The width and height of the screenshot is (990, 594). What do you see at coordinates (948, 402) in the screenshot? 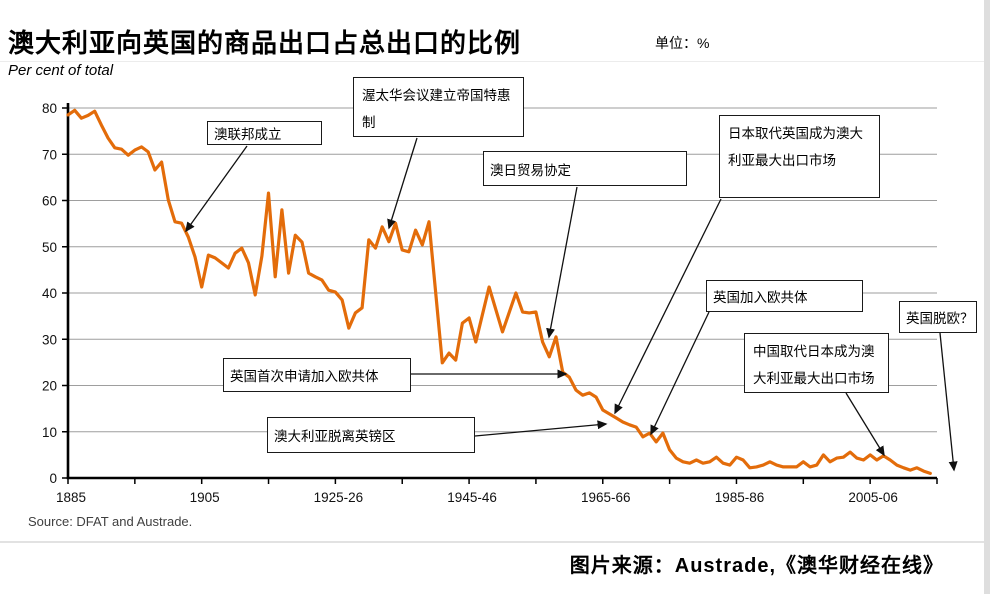
I see `annotation-arrow-brexit` at bounding box center [948, 402].